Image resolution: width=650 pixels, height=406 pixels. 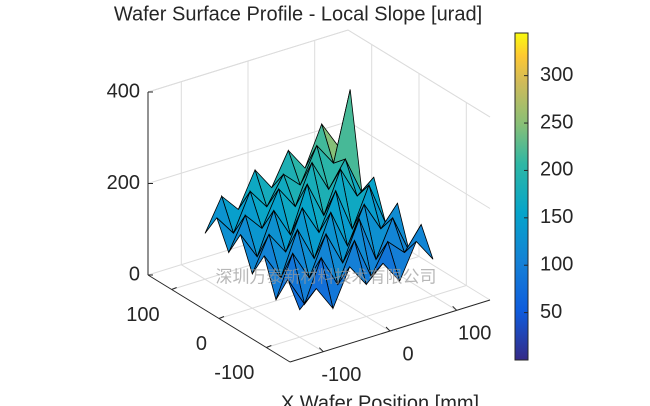 I want to click on watermark: 深圳万泰新材料技术有限公司, so click(x=326, y=276).